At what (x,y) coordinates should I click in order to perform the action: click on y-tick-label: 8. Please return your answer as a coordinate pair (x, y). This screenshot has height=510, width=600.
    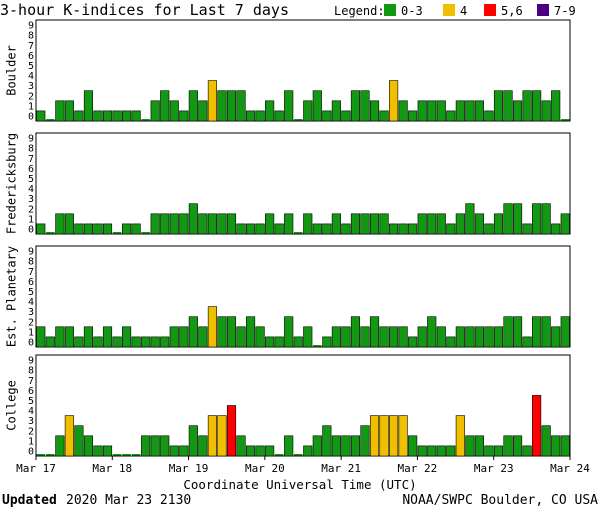
    Looking at the image, I should click on (31, 149).